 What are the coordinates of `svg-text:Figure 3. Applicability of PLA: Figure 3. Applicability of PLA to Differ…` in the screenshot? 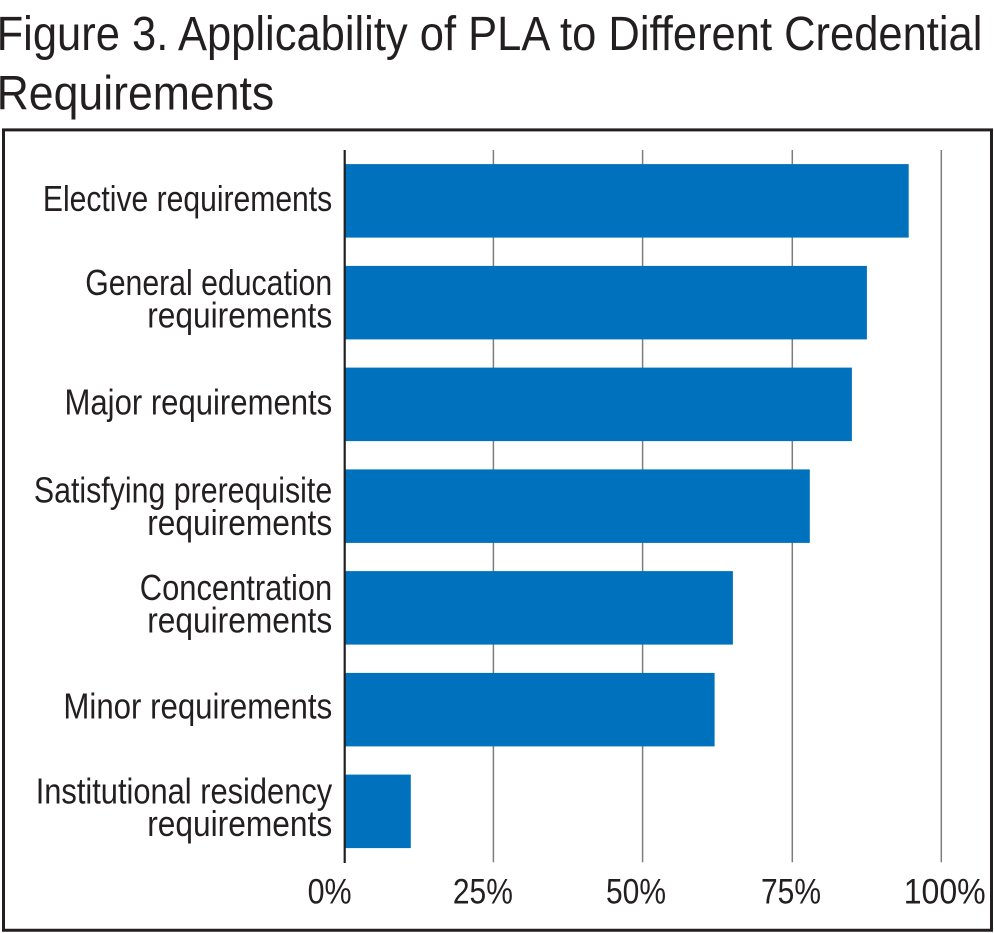 It's located at (491, 34).